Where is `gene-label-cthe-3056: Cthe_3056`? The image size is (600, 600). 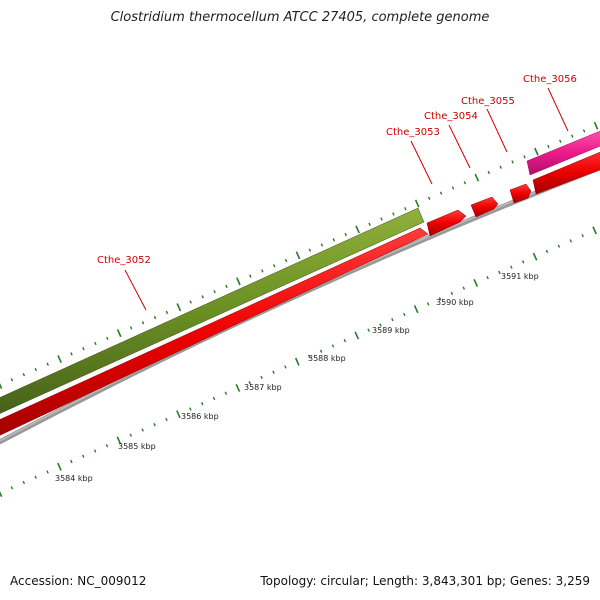
gene-label-cthe-3056: Cthe_3056 is located at coordinates (550, 79).